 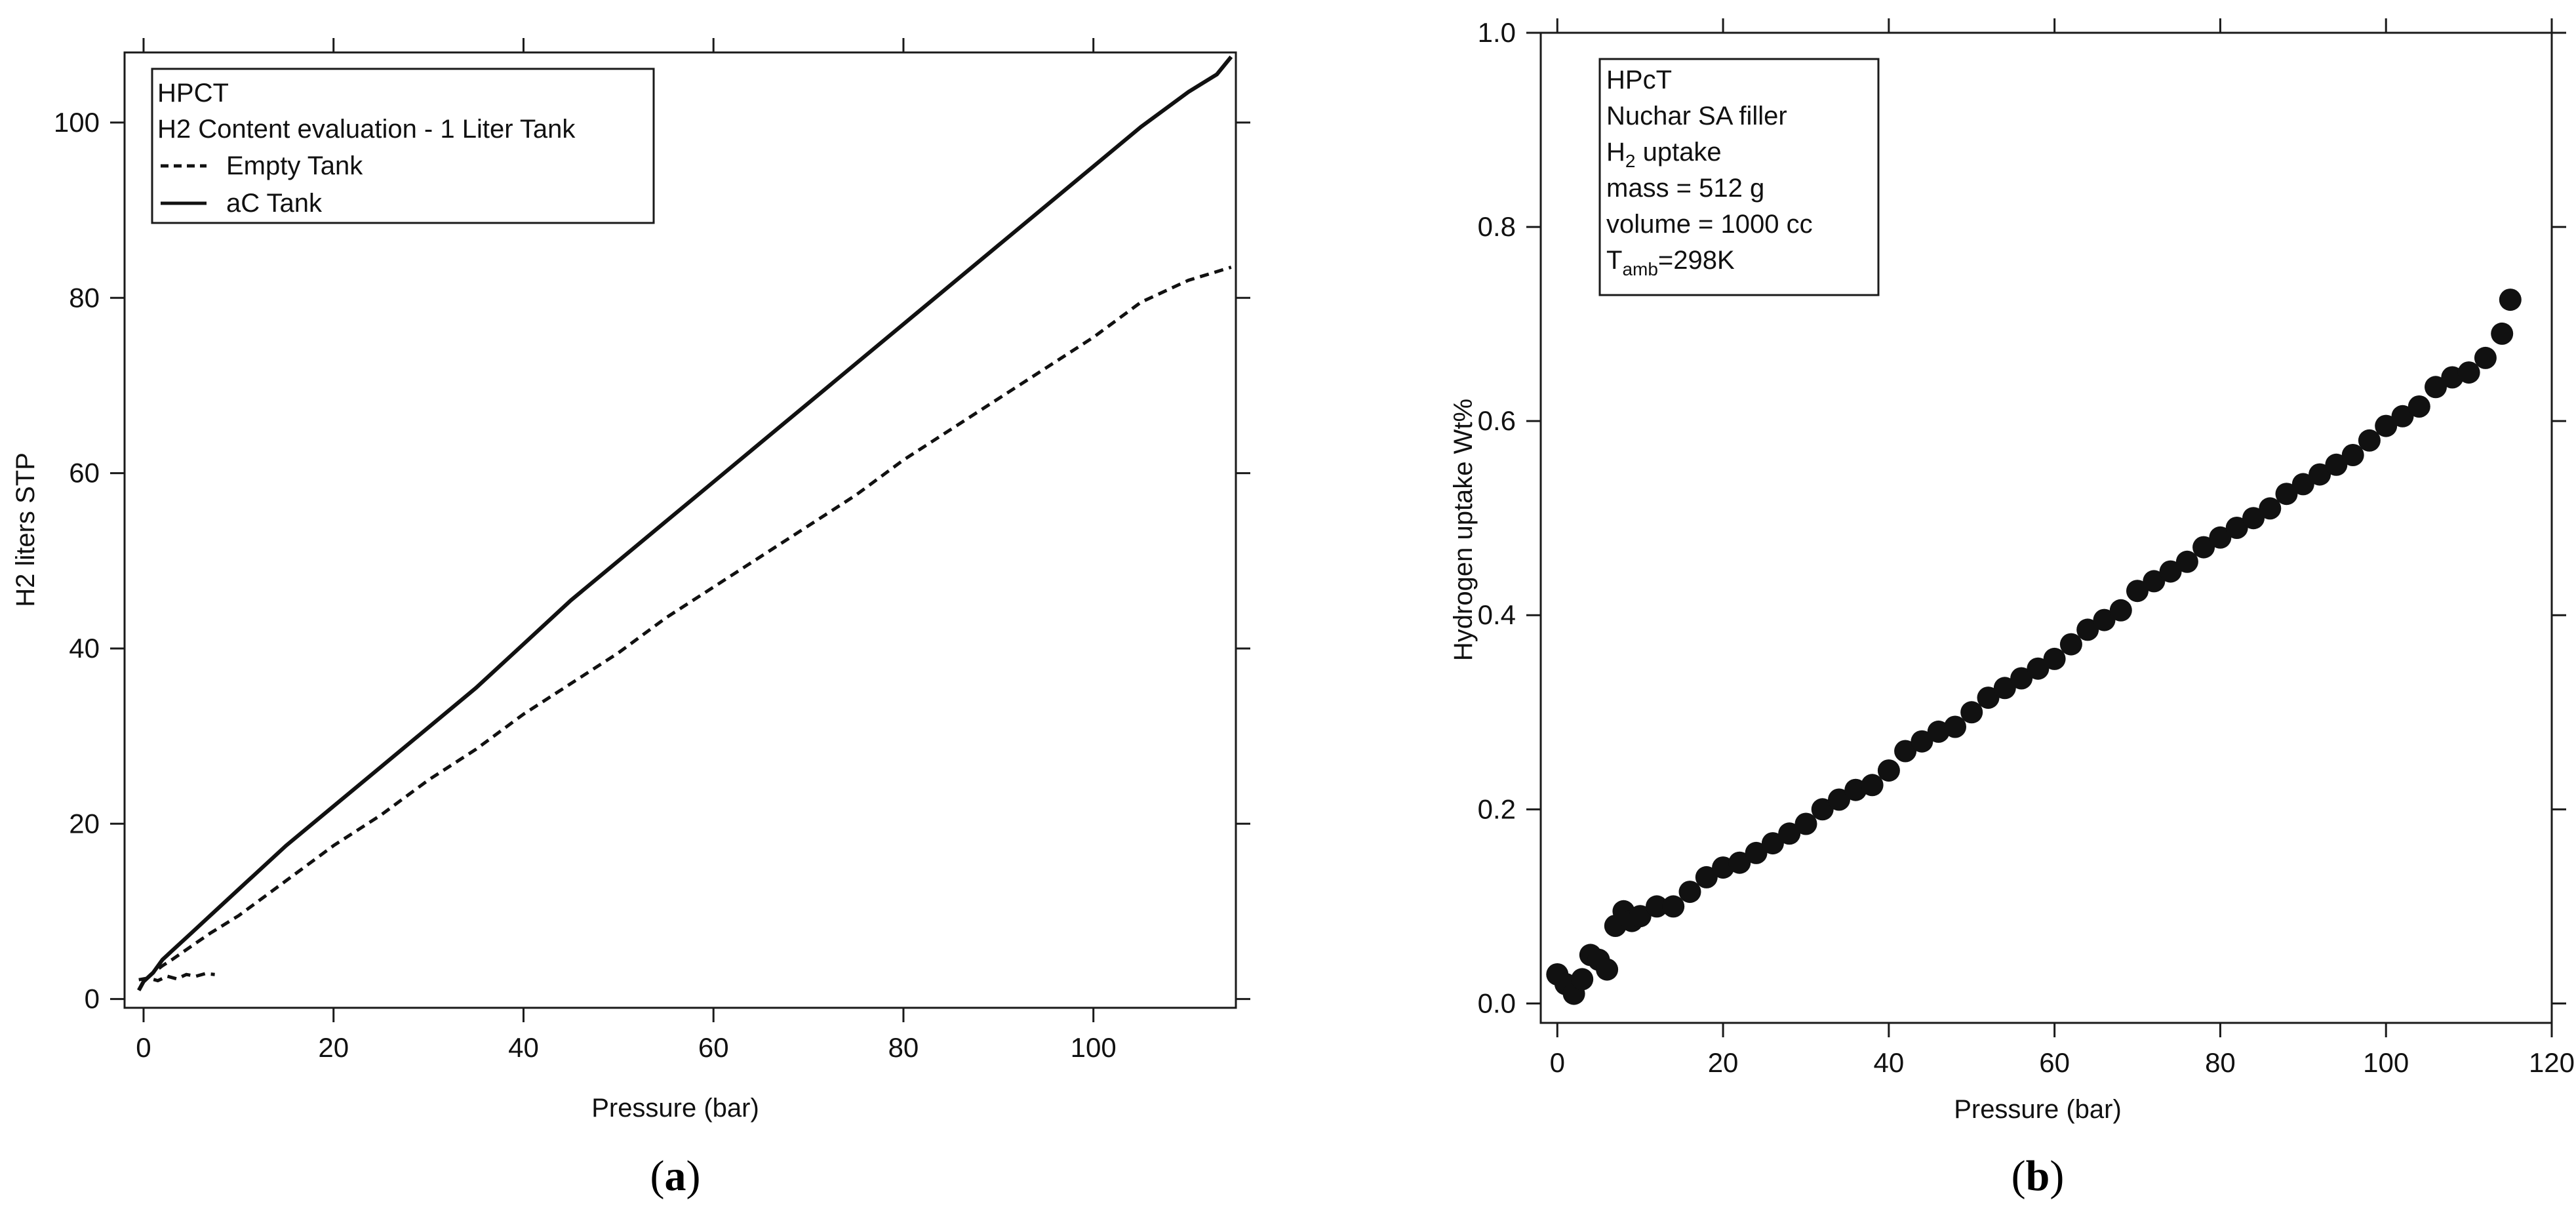 I want to click on y-tick-label: 1.0, so click(x=1497, y=32).